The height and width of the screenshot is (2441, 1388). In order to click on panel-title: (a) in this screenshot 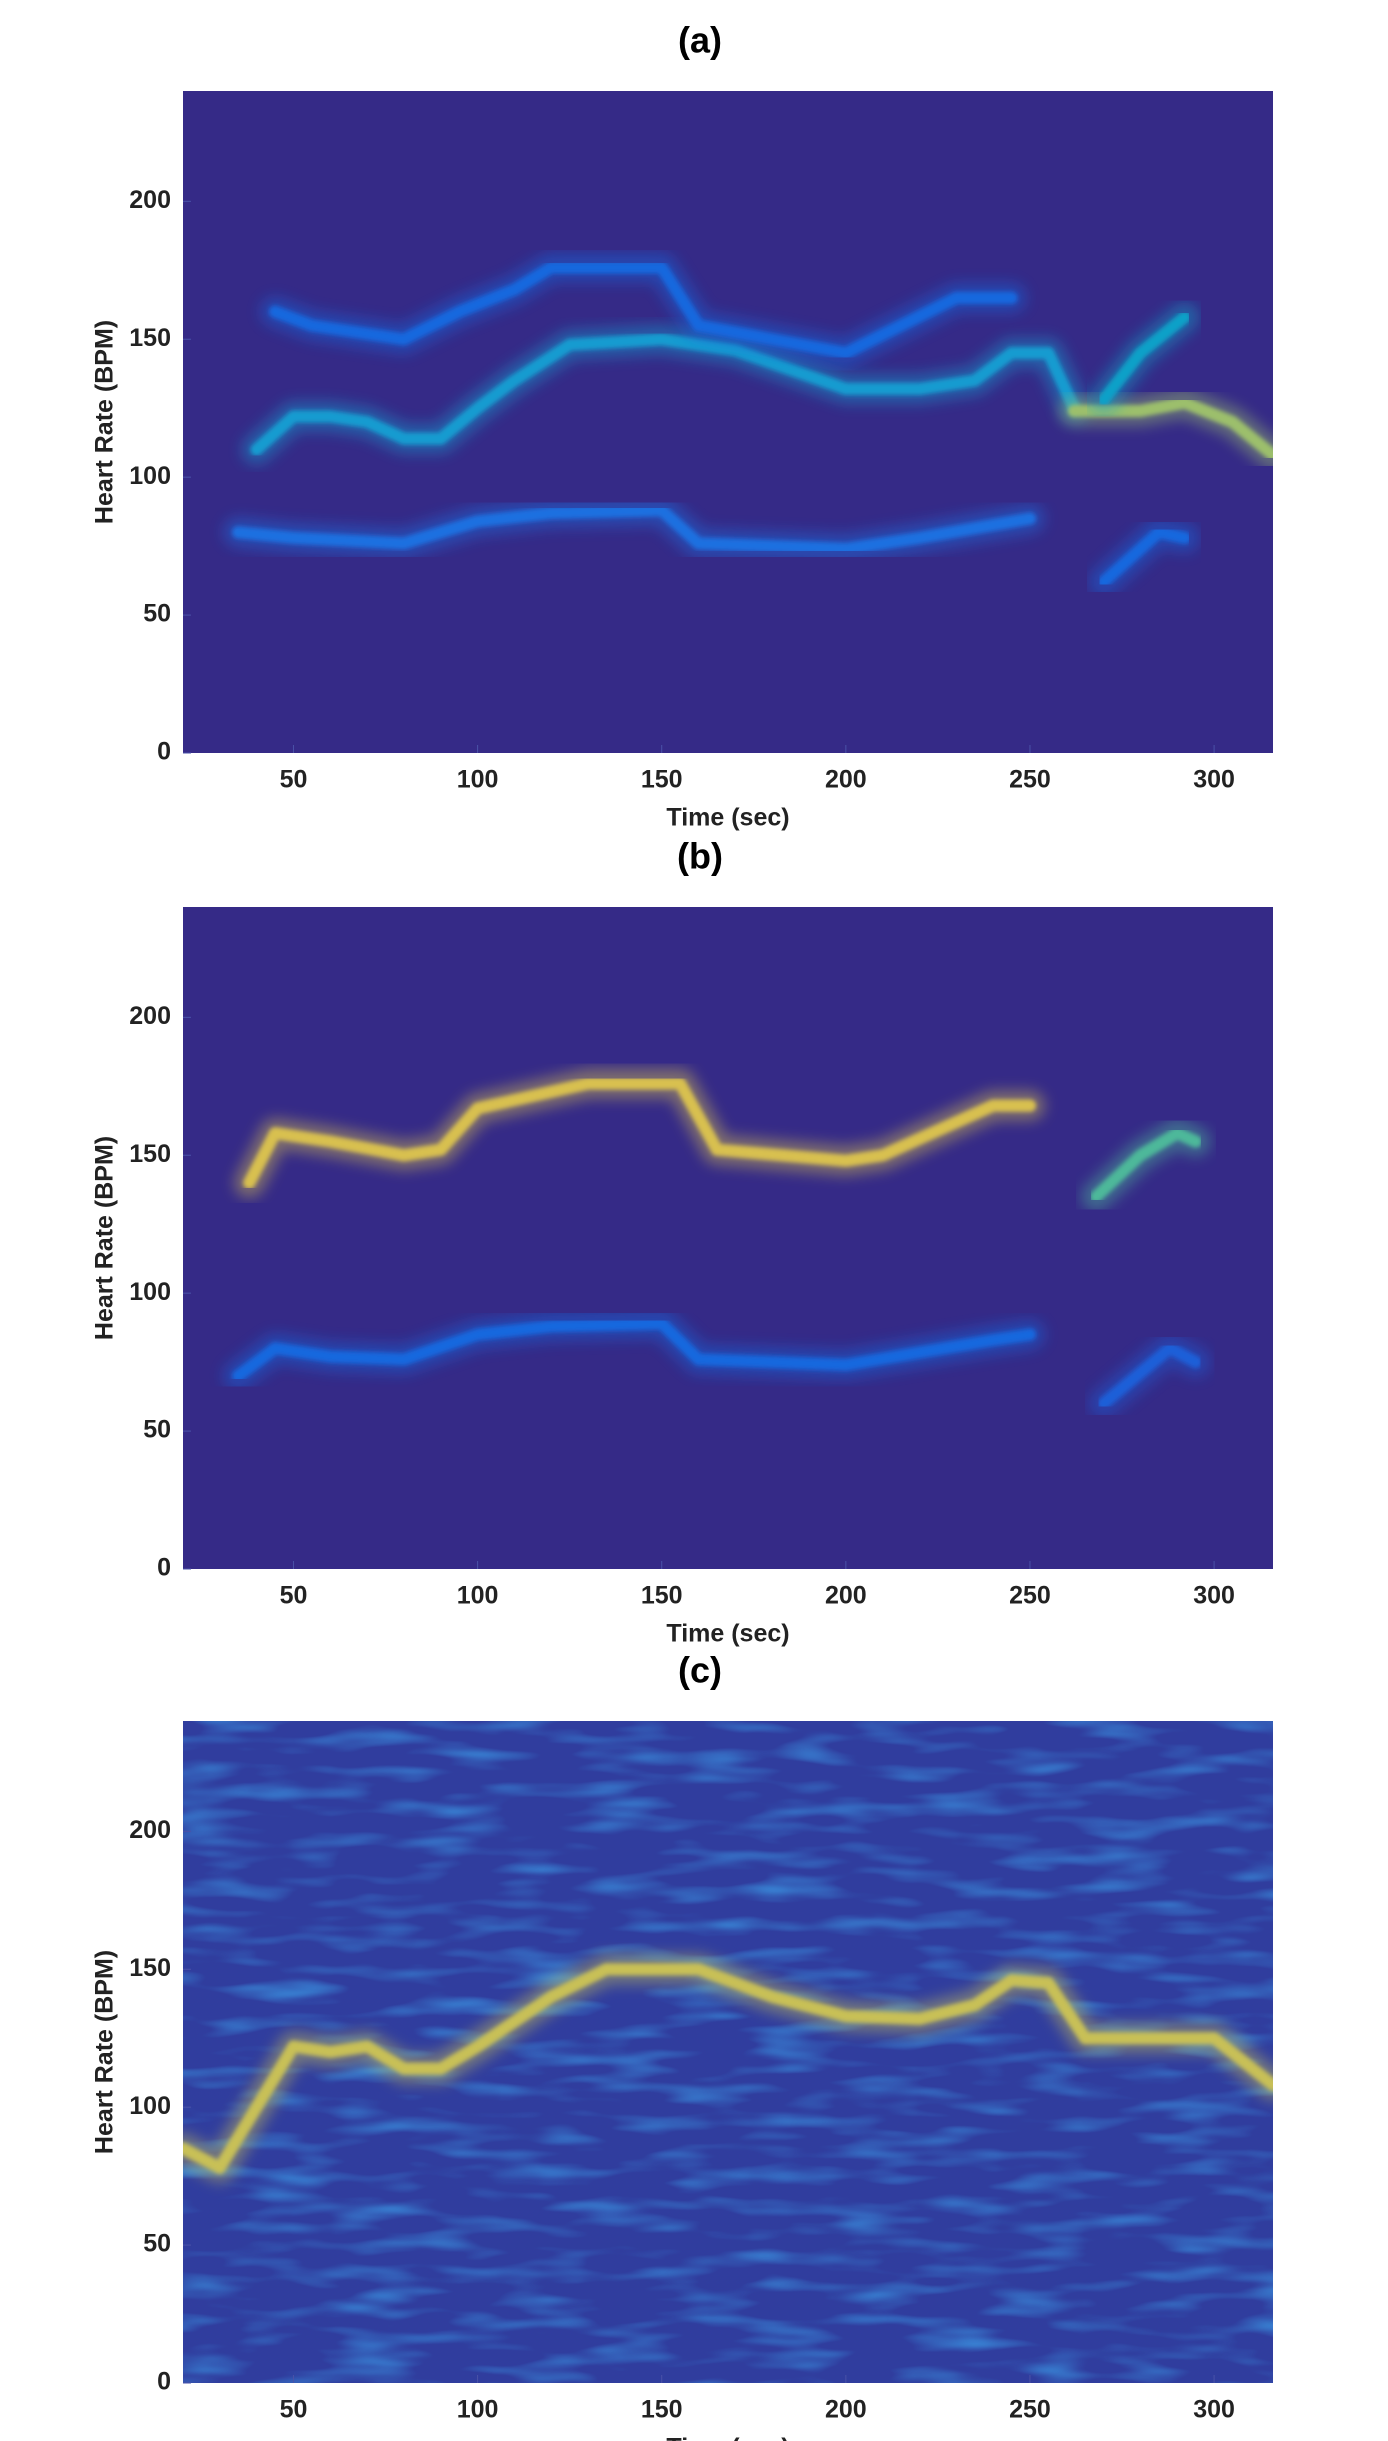, I will do `click(700, 40)`.